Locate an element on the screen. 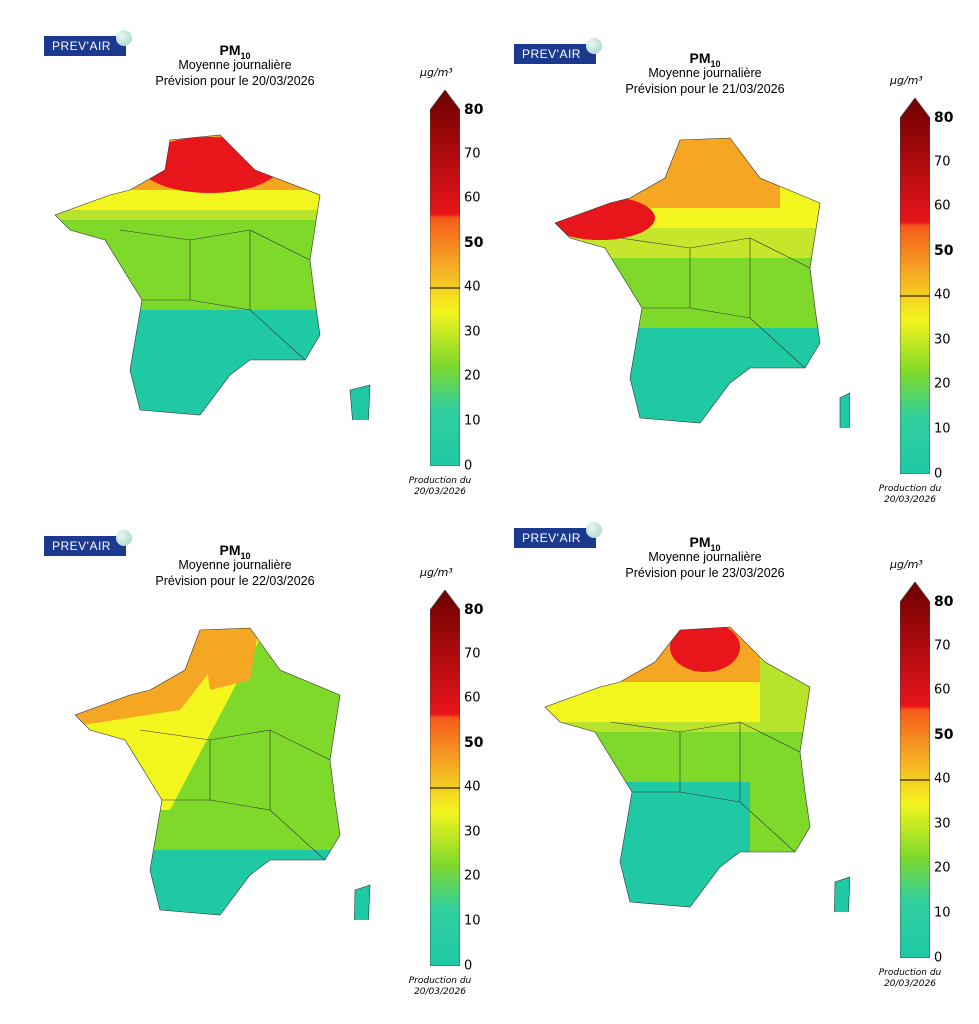  forecast-date: Prévision pour le 20/03/2026 is located at coordinates (235, 81).